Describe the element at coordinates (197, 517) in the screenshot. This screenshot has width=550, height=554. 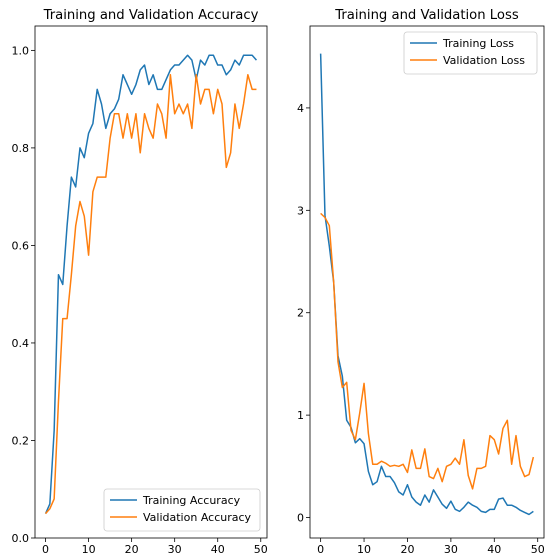
I see `legend-label-2: Validation Accuracy` at that location.